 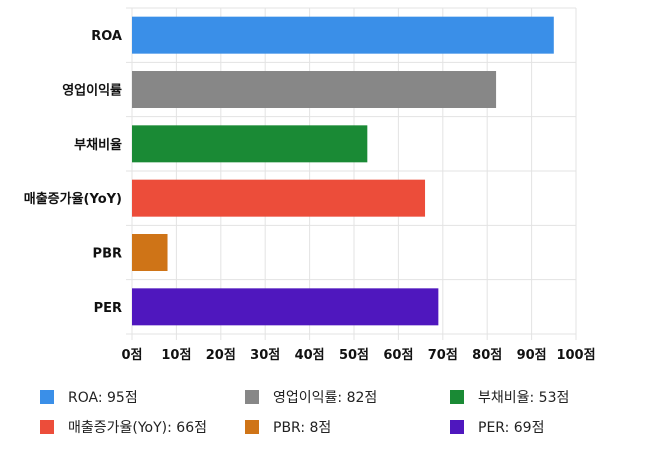 What do you see at coordinates (98, 145) in the screenshot?
I see `category-label: 부채비율` at bounding box center [98, 145].